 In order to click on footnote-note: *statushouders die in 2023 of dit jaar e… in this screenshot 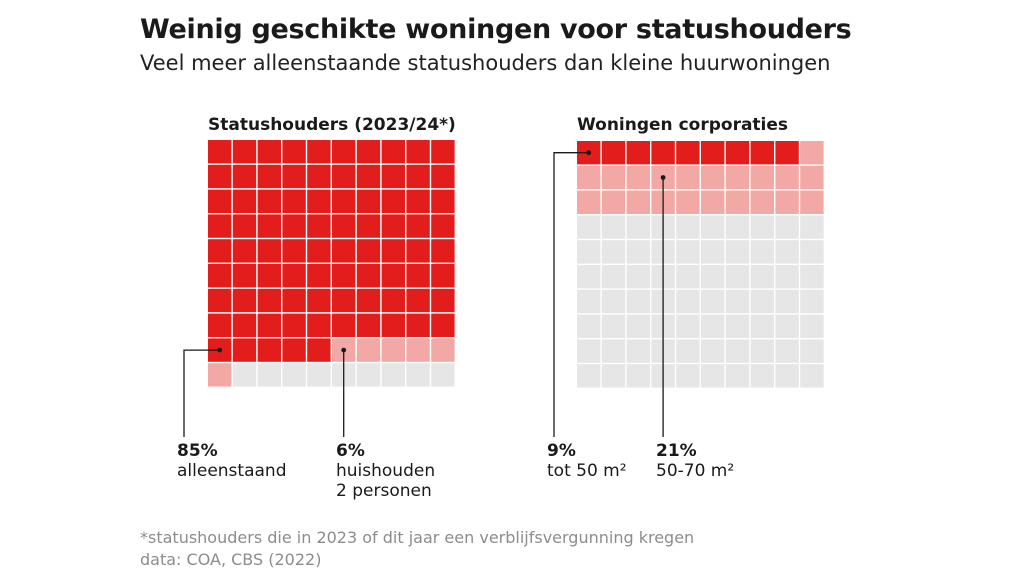, I will do `click(417, 537)`.